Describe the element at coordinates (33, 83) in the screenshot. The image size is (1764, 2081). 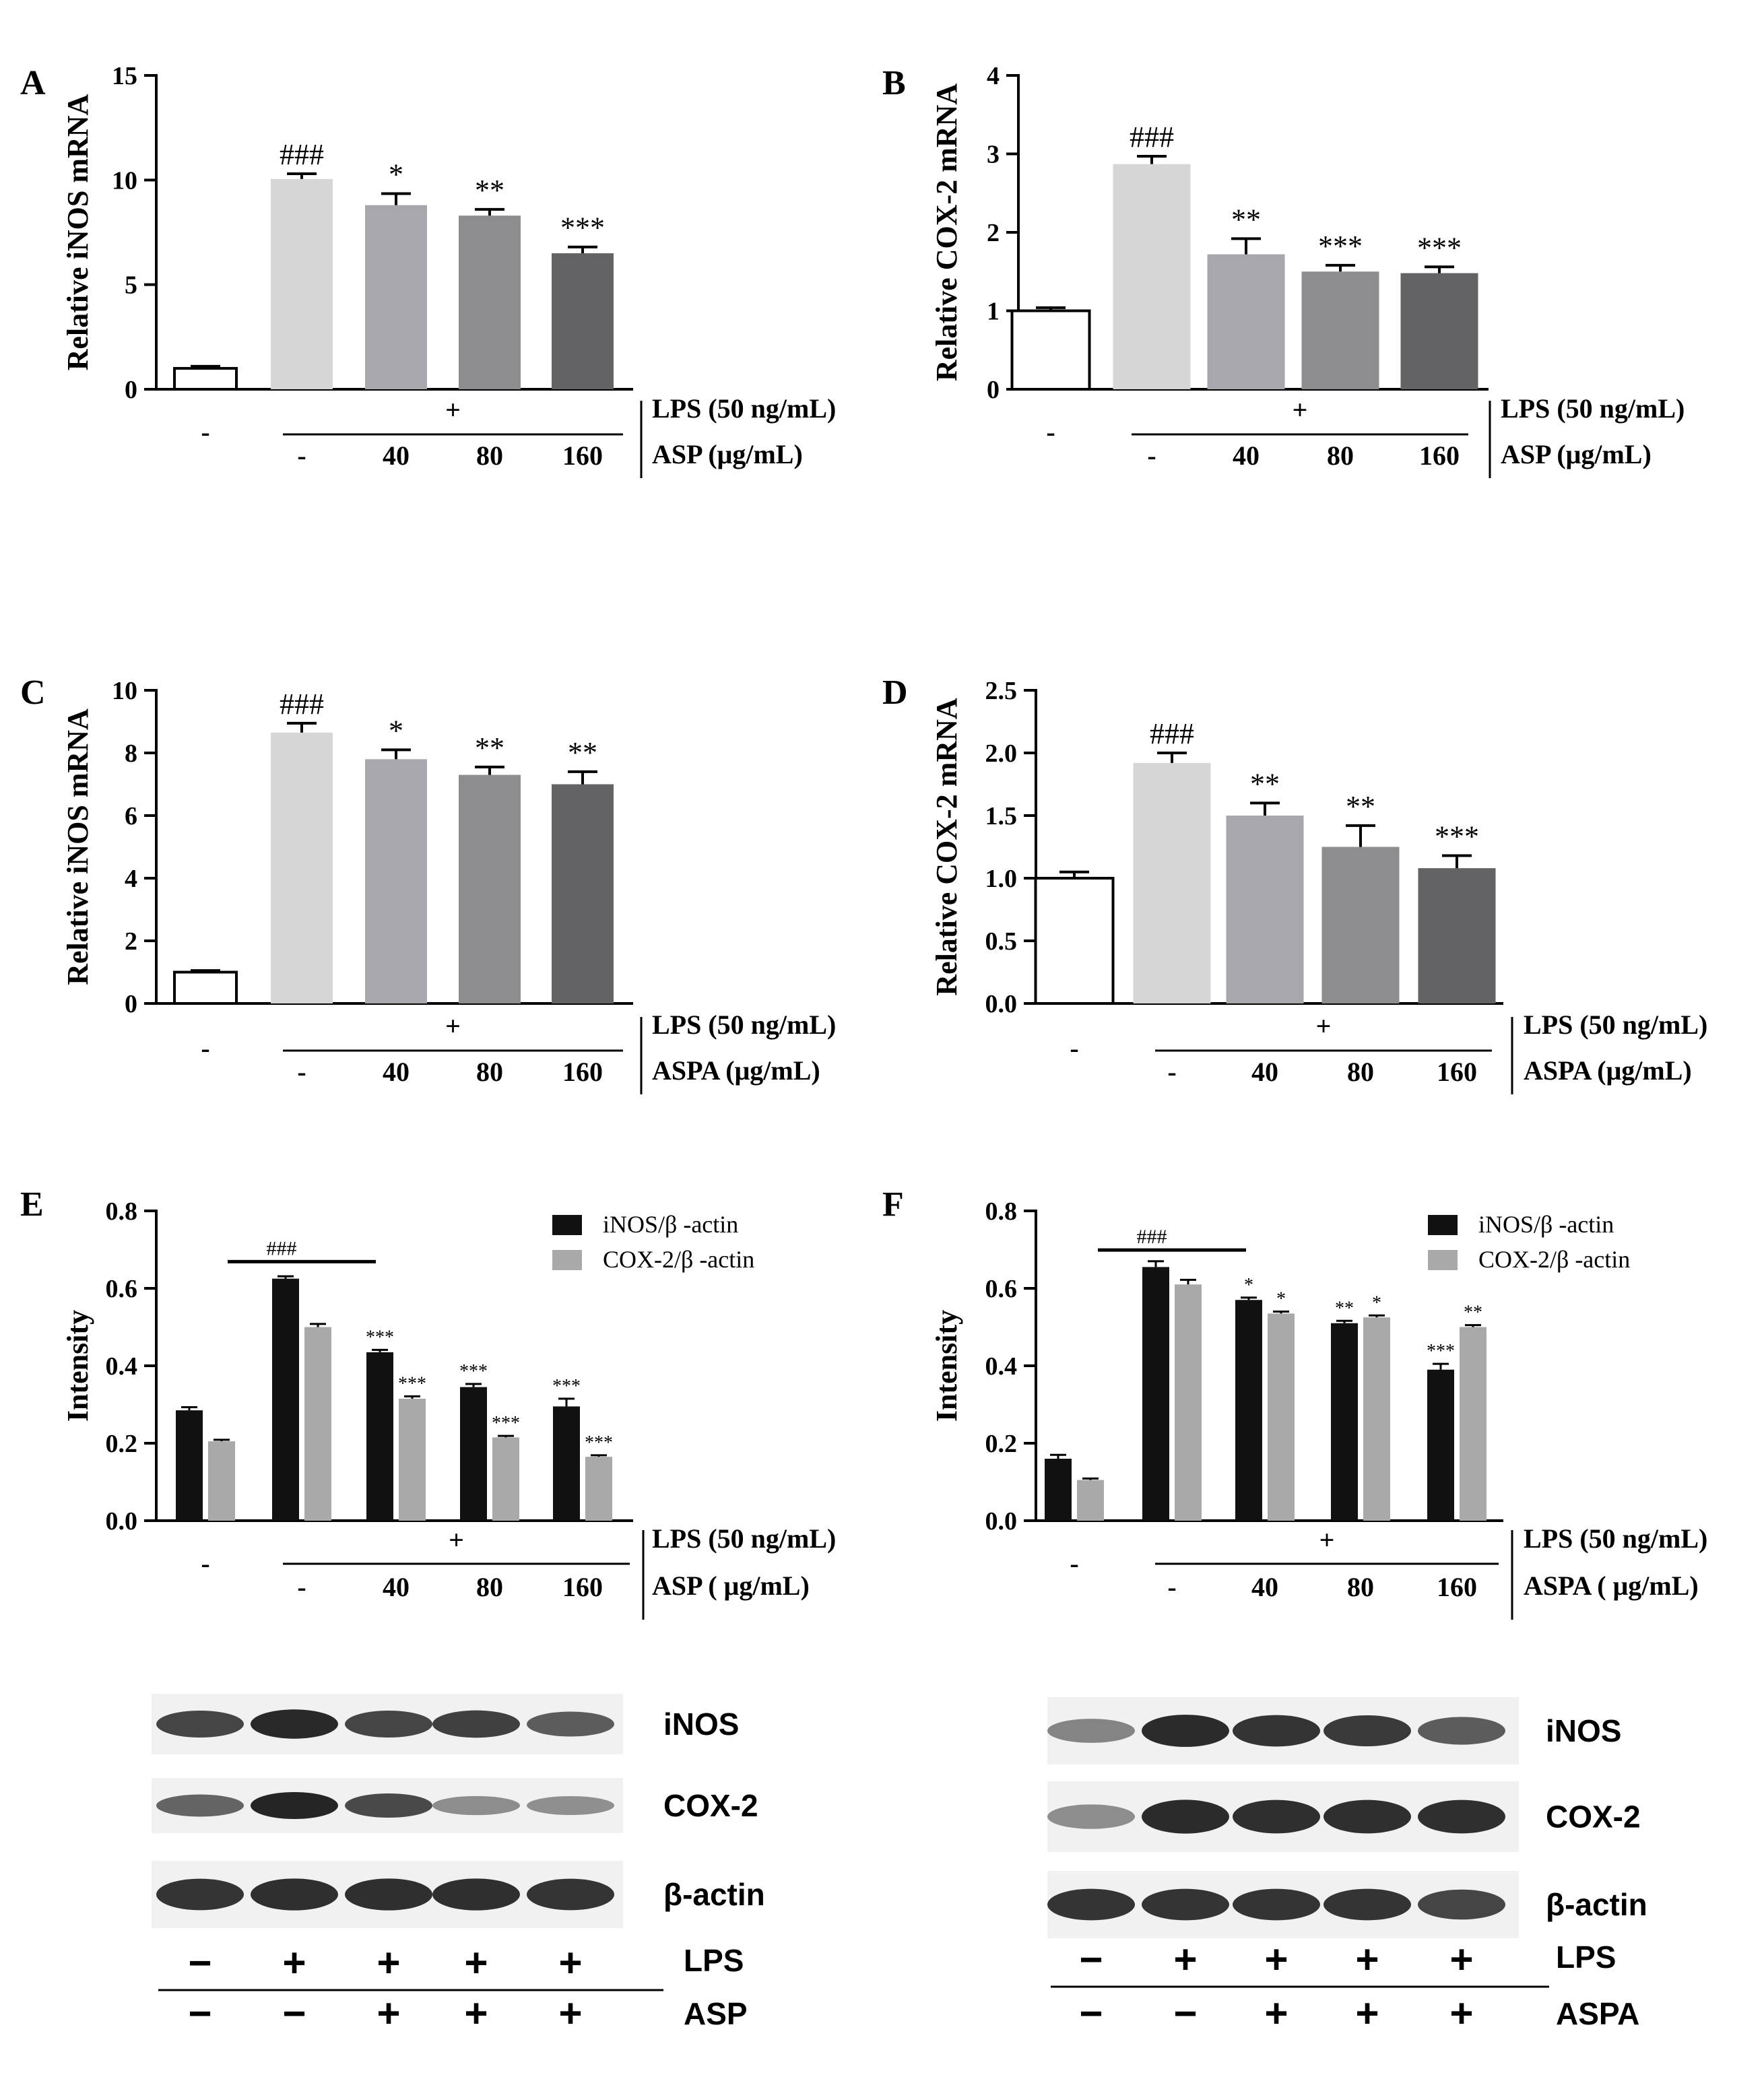
I see `panel-letter: A` at that location.